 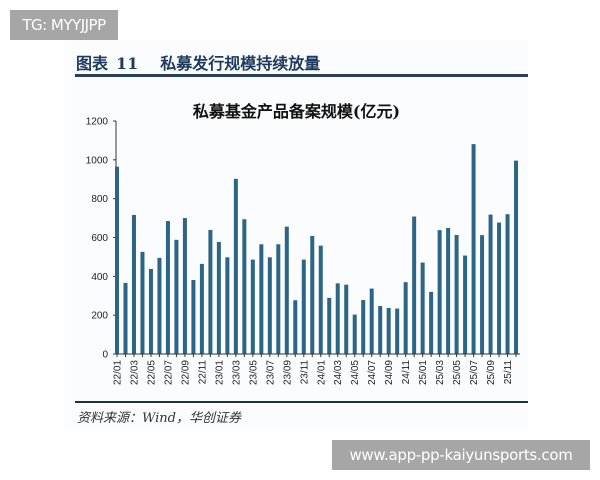 What do you see at coordinates (236, 372) in the screenshot?
I see `x-tick-label: 23/03` at bounding box center [236, 372].